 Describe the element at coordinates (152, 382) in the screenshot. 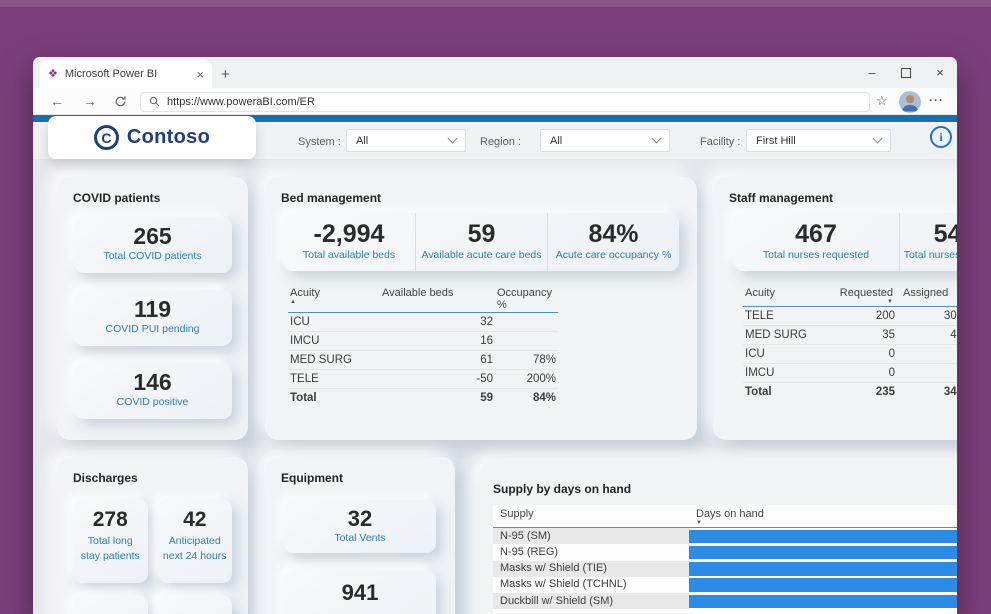

I see `kpi-value: 146` at that location.